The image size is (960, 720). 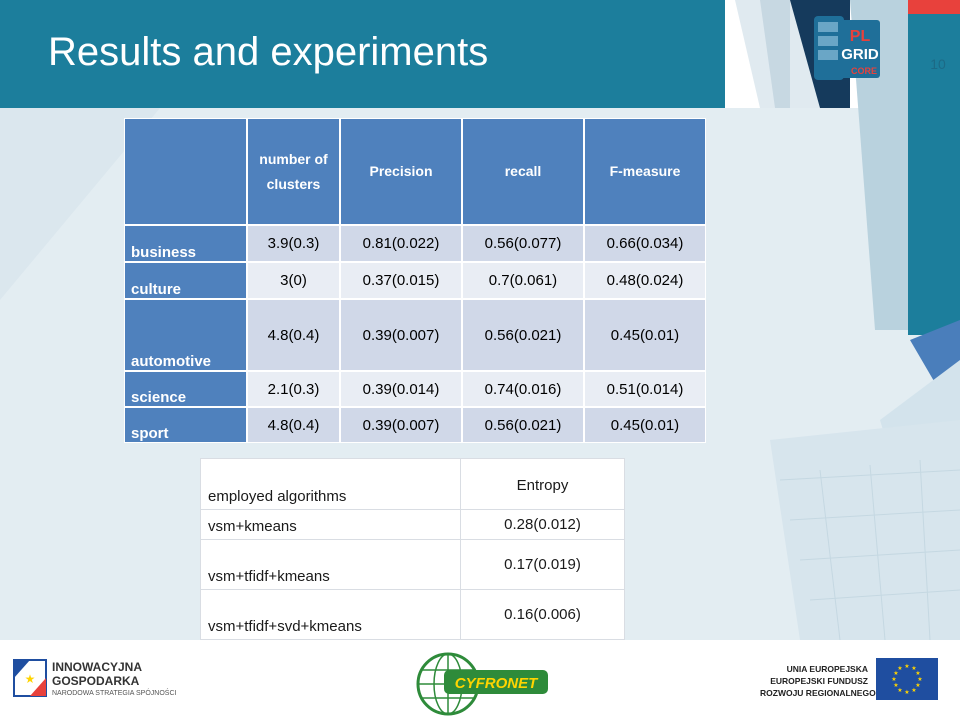 What do you see at coordinates (827, 669) in the screenshot?
I see `eu-line1: UNIA EUROPEJSKA` at bounding box center [827, 669].